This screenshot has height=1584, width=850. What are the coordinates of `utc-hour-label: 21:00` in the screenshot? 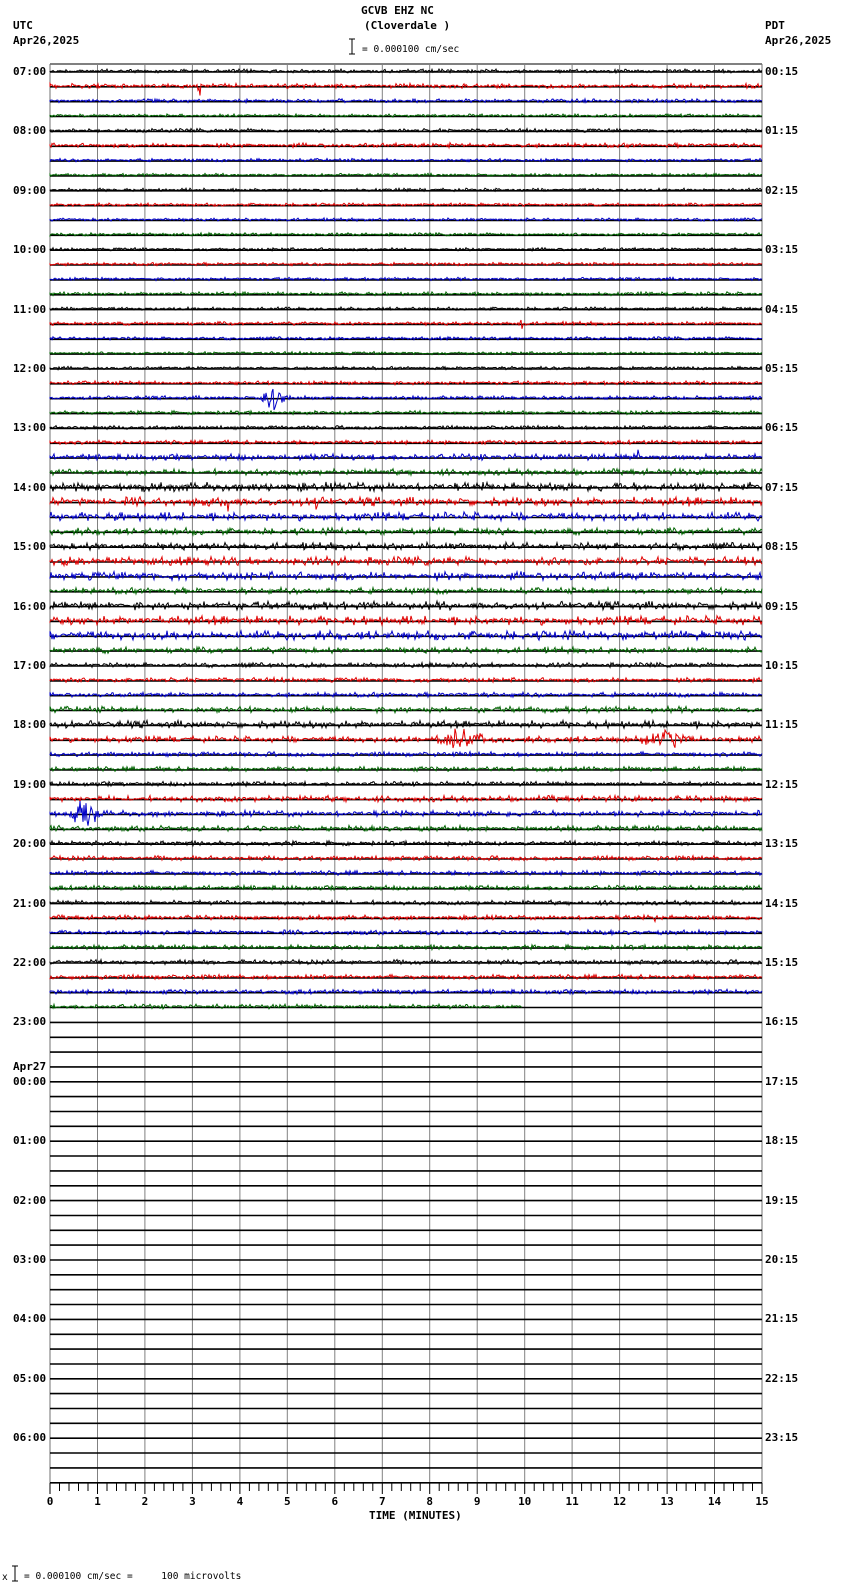 It's located at (30, 903).